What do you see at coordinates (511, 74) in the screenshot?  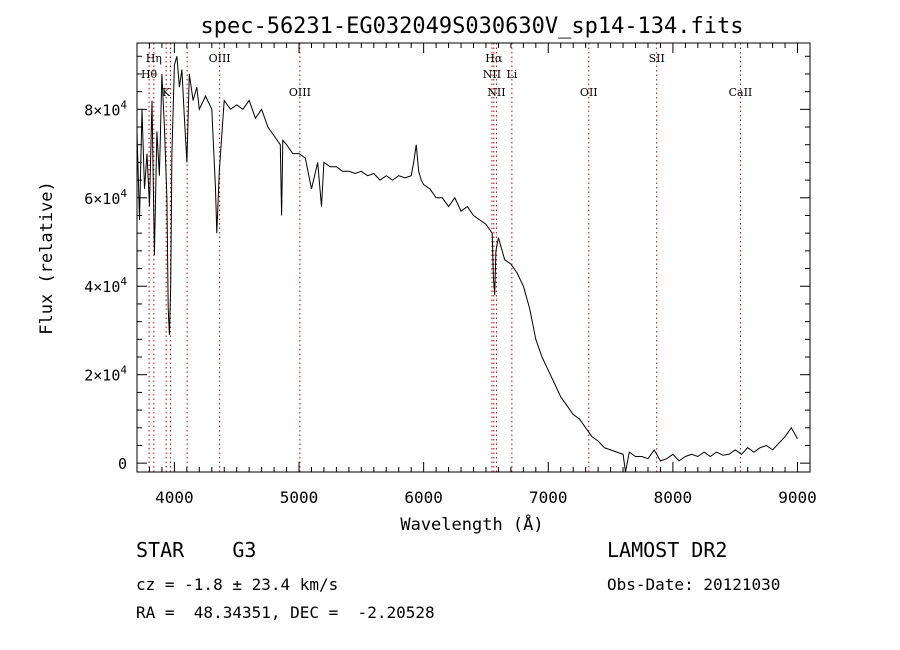 I see `spectral-line-label: Li` at bounding box center [511, 74].